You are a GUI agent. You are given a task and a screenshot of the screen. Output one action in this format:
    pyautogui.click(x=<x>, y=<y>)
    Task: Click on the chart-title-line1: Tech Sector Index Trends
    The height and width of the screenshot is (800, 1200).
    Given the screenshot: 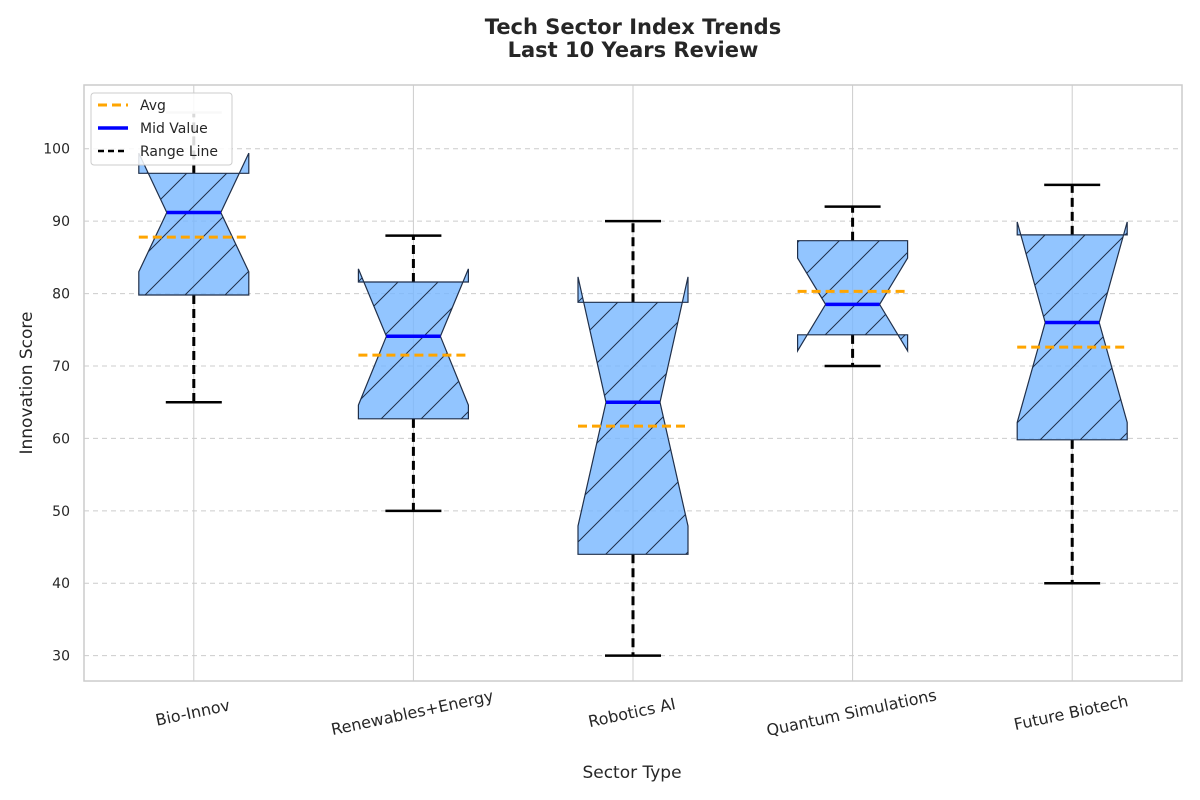 What is the action you would take?
    pyautogui.click(x=633, y=27)
    